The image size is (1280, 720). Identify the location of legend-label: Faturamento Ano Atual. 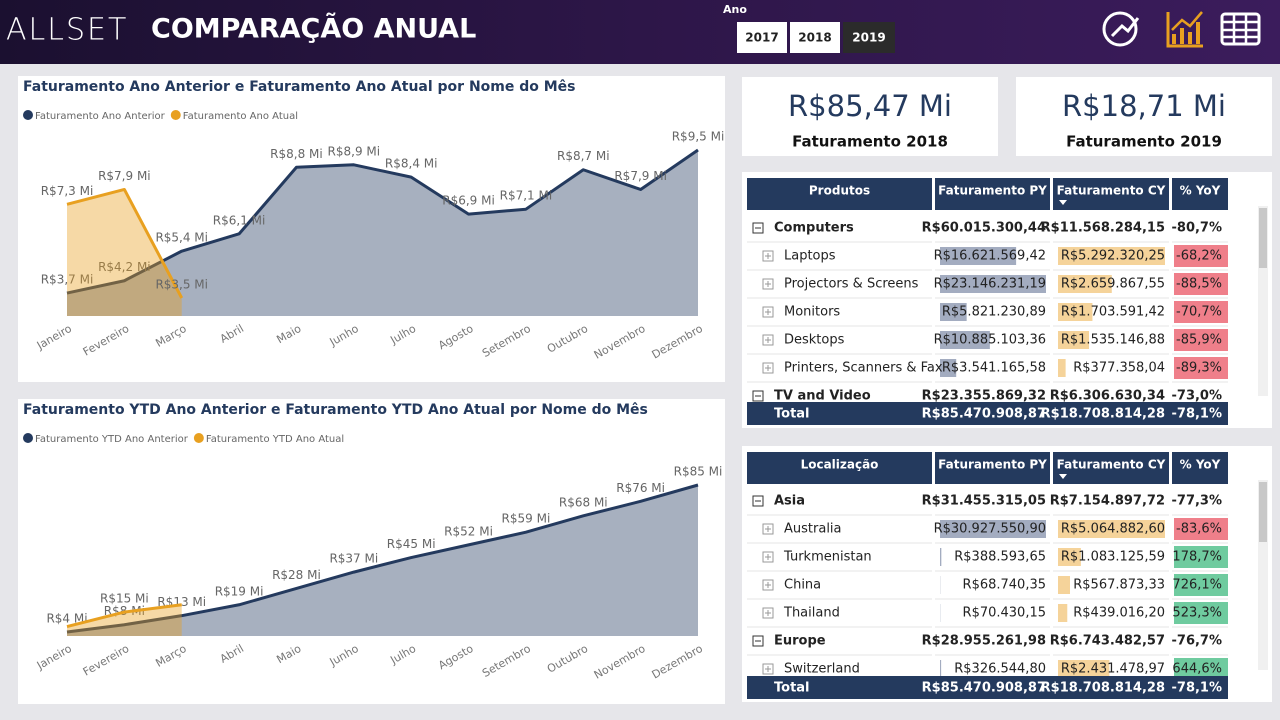
(240, 116).